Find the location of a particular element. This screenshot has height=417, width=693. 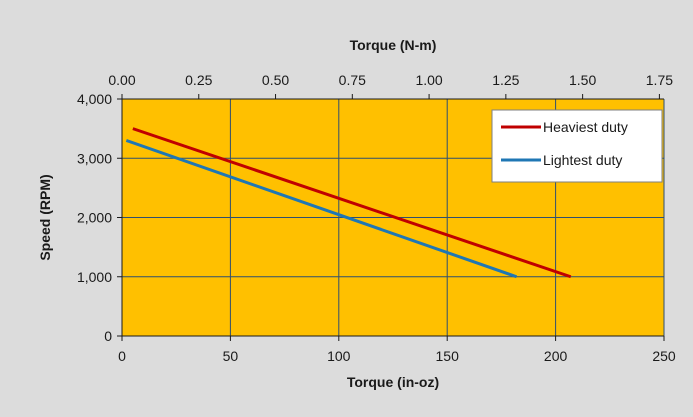

x-tick-label: 200 is located at coordinates (556, 356).